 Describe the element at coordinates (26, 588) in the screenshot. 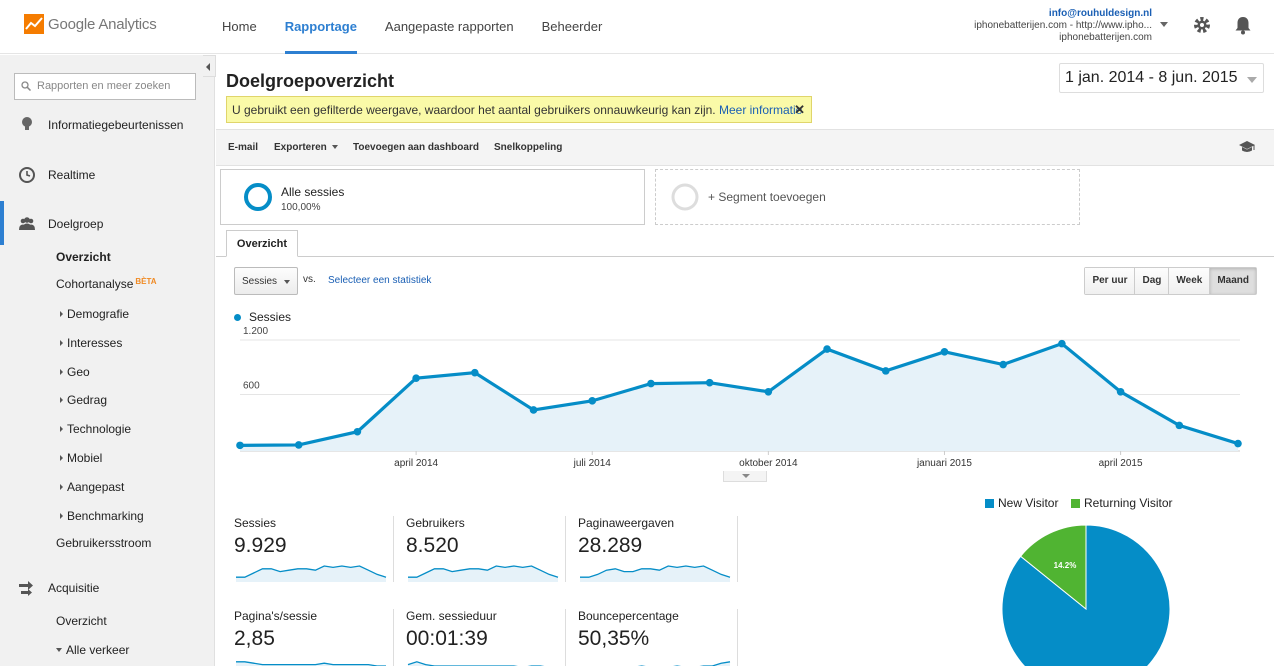

I see `acquisition-arrows-icon` at that location.